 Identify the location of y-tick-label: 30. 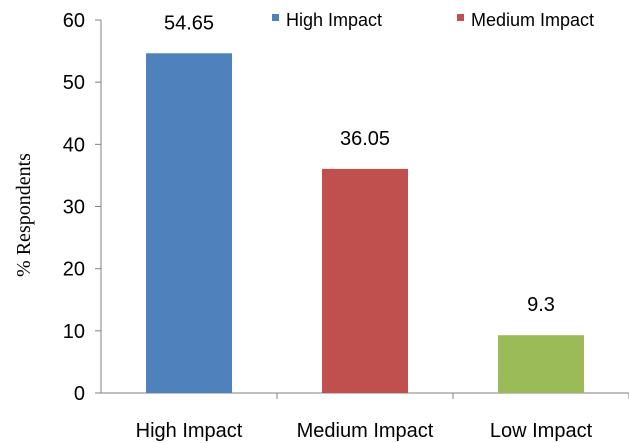
(74, 208).